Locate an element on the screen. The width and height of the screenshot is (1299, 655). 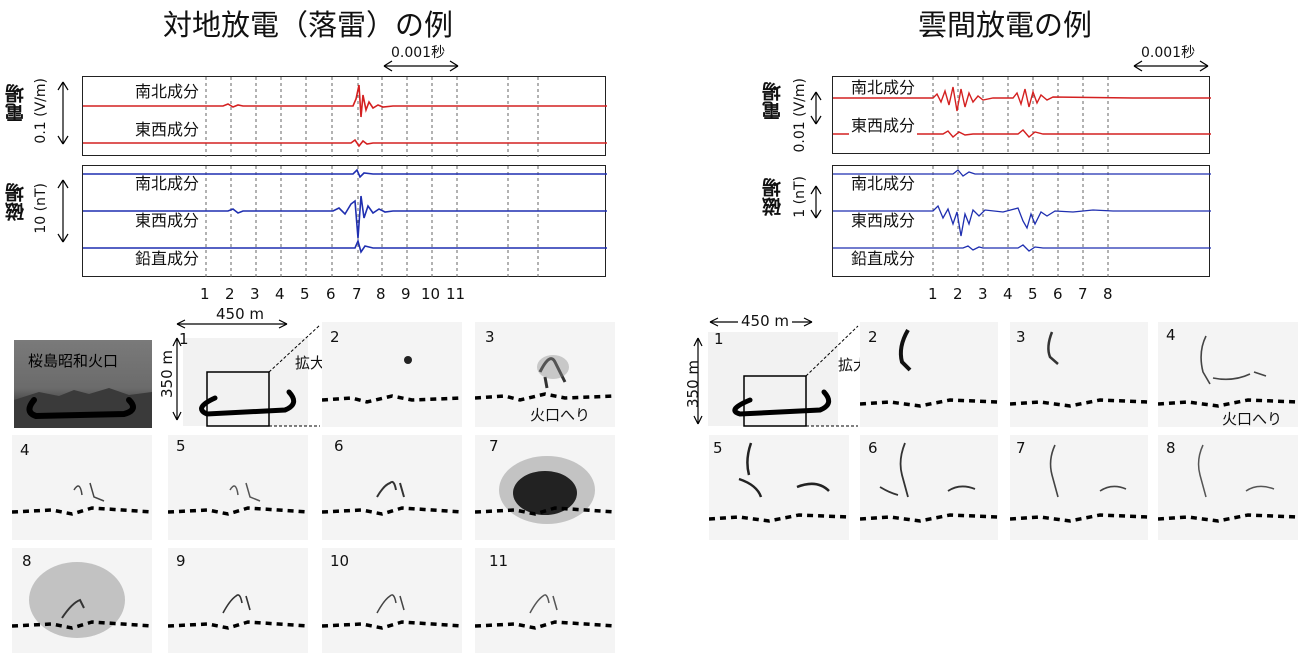
left-tick: 9 is located at coordinates (406, 294).